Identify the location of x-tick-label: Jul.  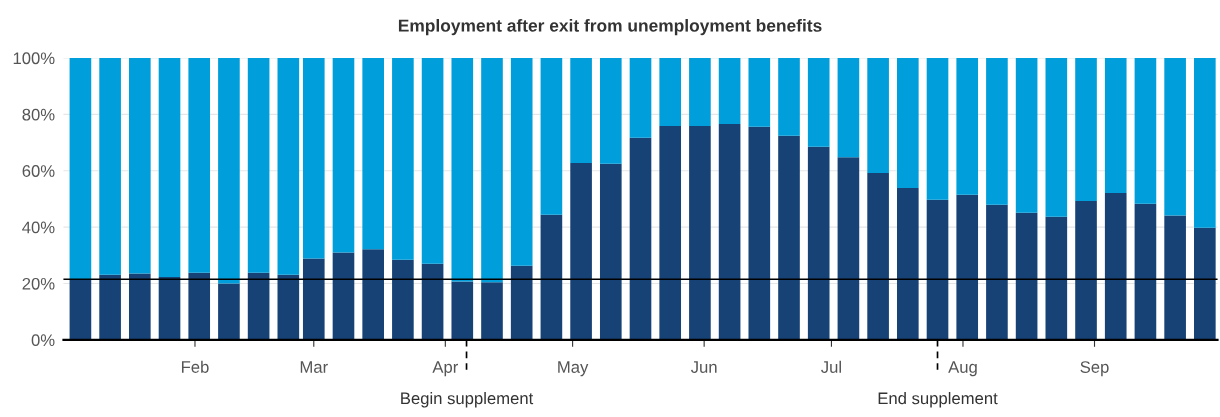
(831, 366).